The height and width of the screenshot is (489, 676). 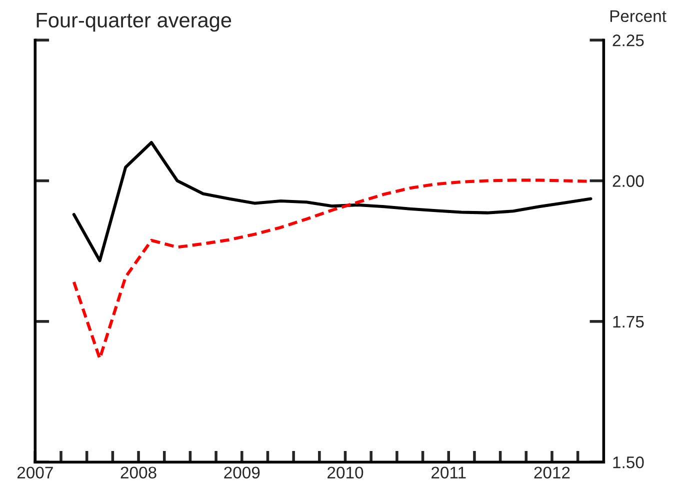 I want to click on y-axis-title: Percent, so click(x=638, y=16).